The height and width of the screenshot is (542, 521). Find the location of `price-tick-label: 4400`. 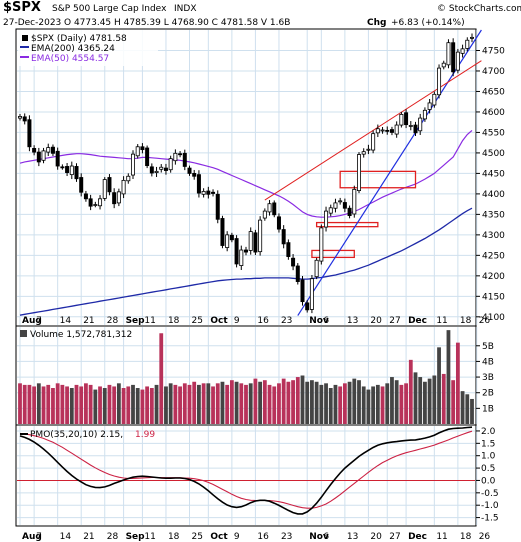

price-tick-label: 4400 is located at coordinates (493, 195).